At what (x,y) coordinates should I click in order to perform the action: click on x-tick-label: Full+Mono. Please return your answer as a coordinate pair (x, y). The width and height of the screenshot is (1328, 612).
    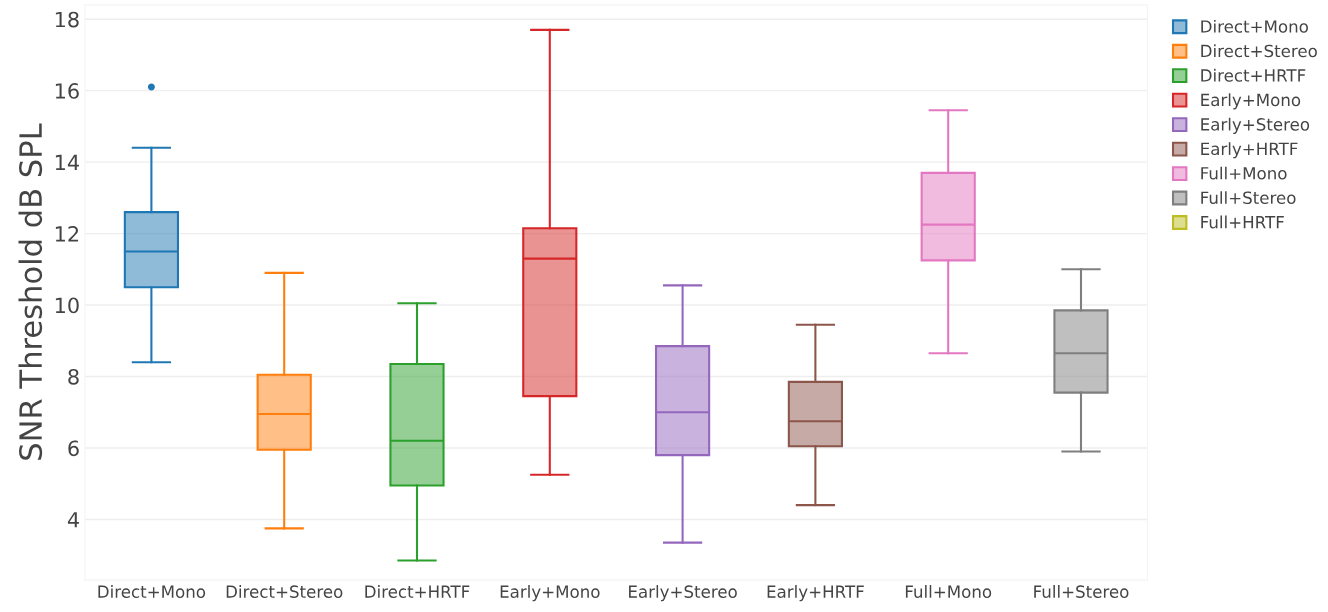
    Looking at the image, I should click on (948, 591).